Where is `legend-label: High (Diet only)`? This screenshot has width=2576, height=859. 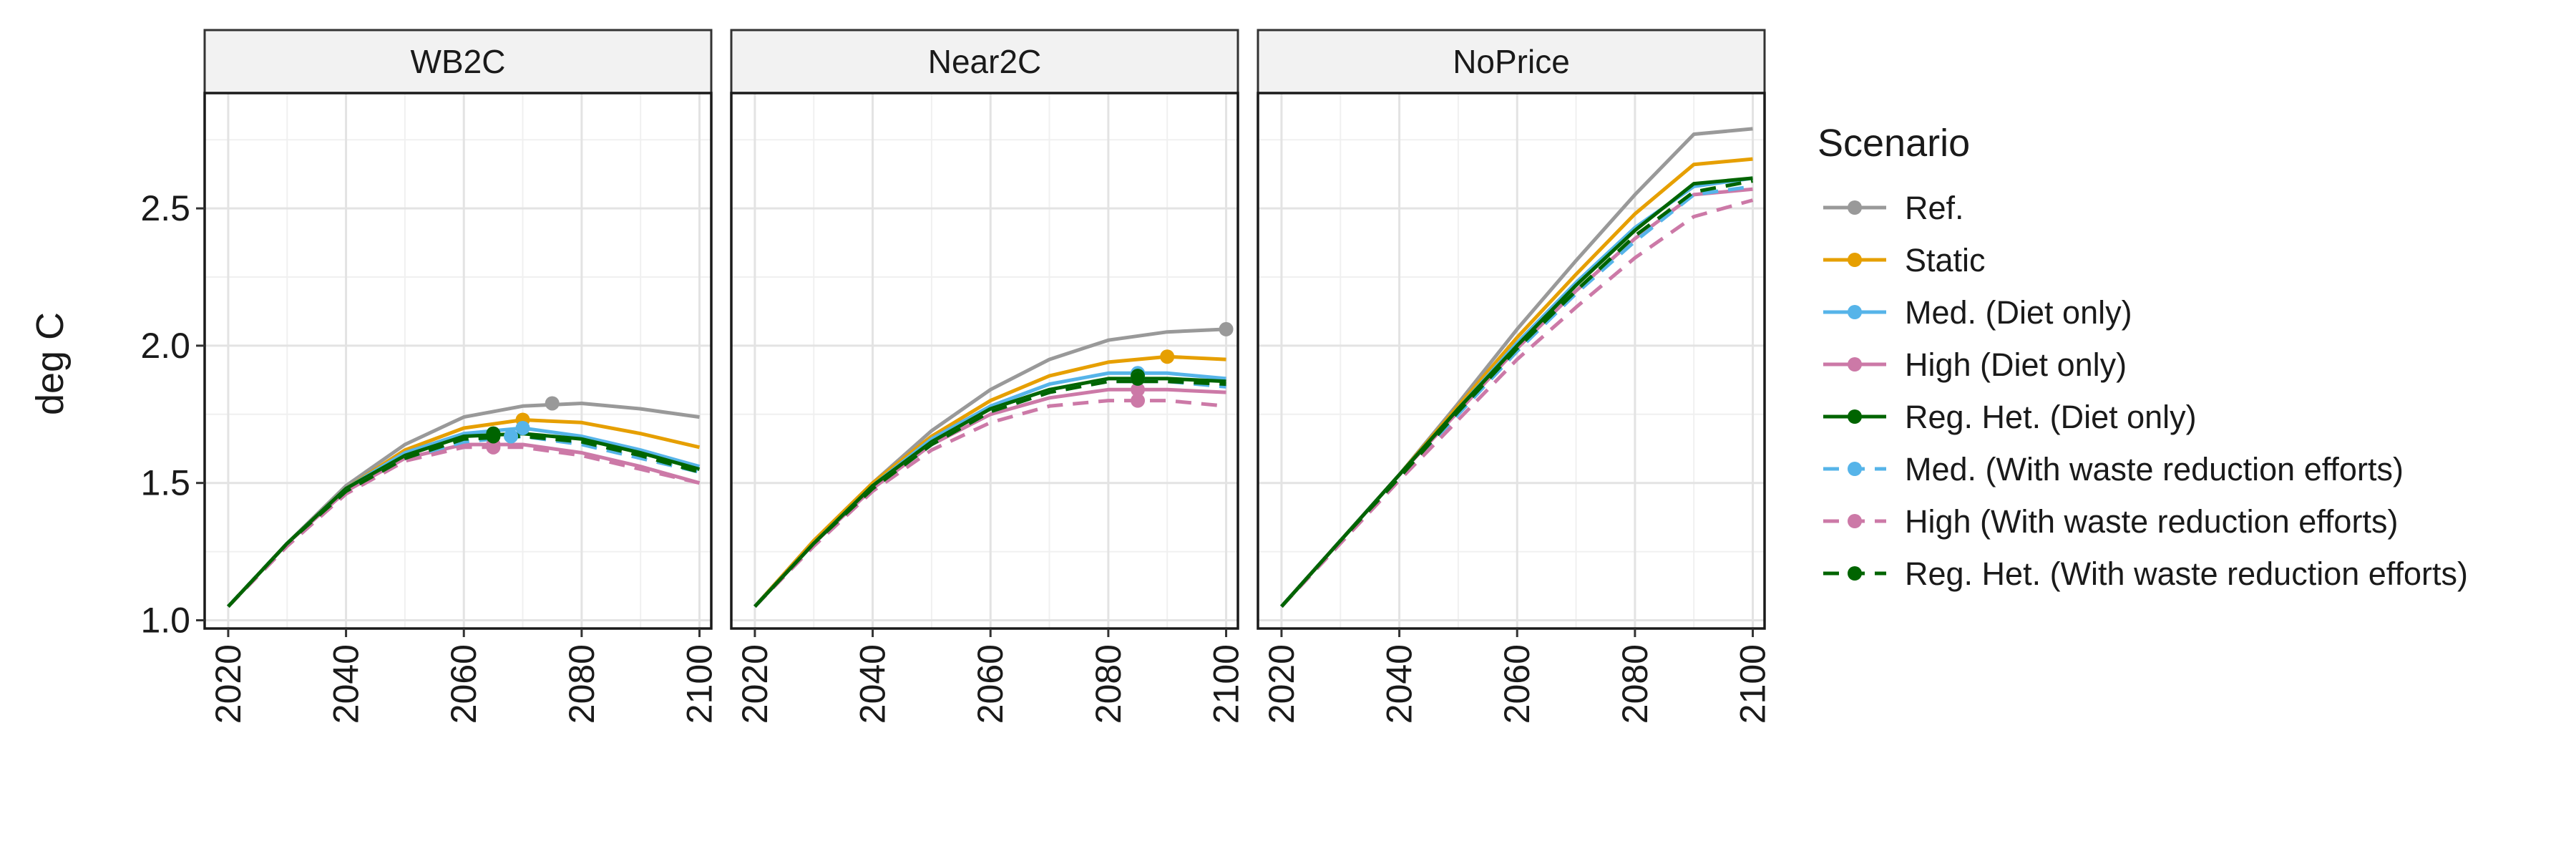 legend-label: High (Diet only) is located at coordinates (2016, 364).